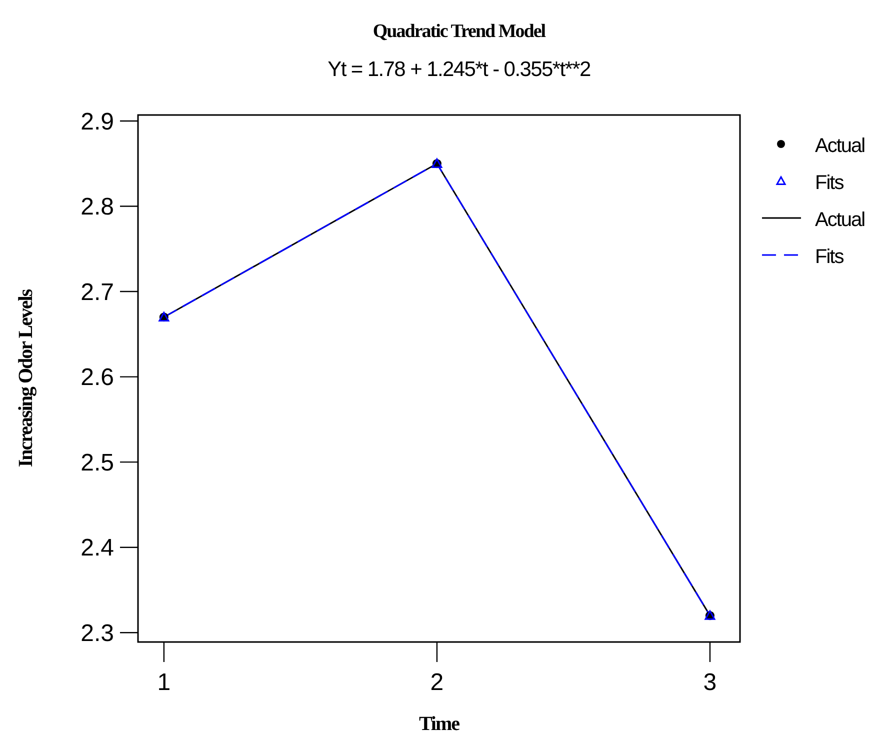 The height and width of the screenshot is (749, 881). What do you see at coordinates (97, 207) in the screenshot?
I see `y-tick-label: 2.8` at bounding box center [97, 207].